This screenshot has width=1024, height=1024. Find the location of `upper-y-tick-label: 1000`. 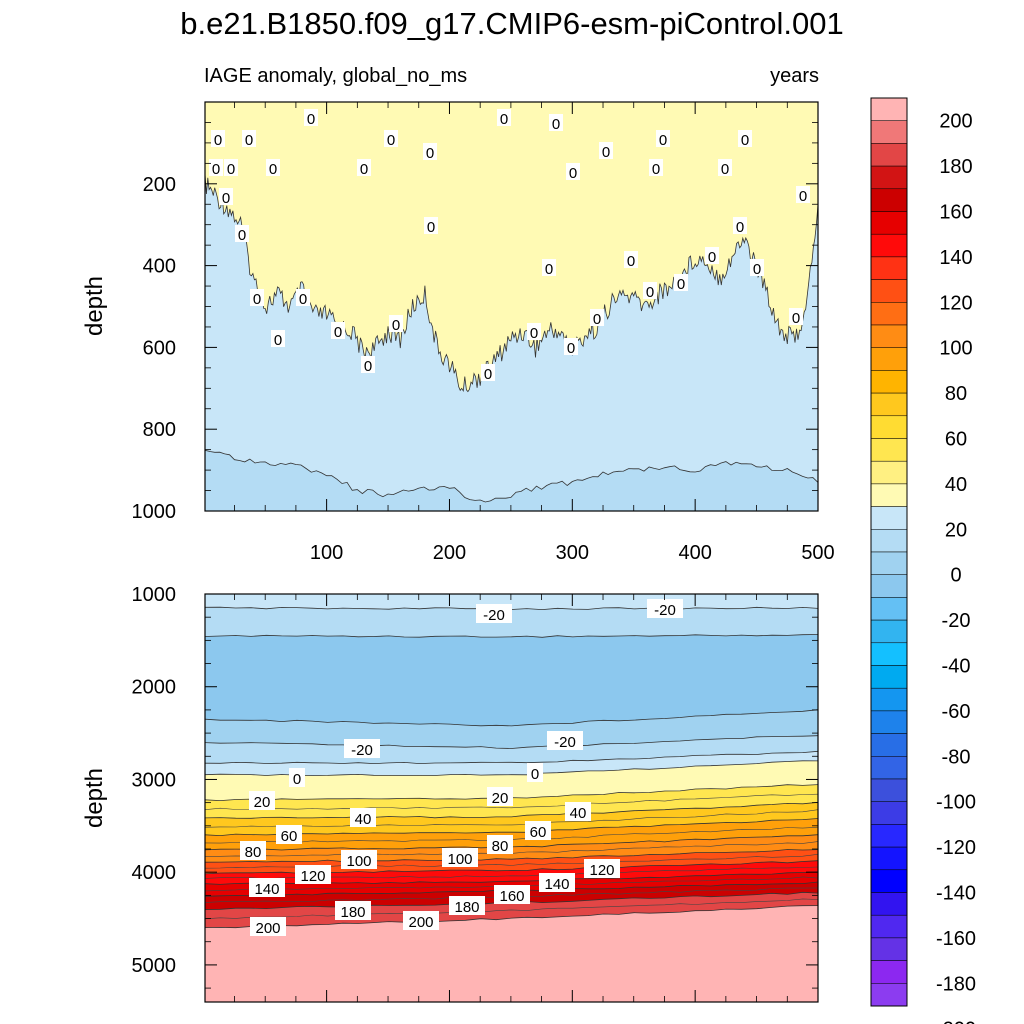

upper-y-tick-label: 1000 is located at coordinates (154, 512).